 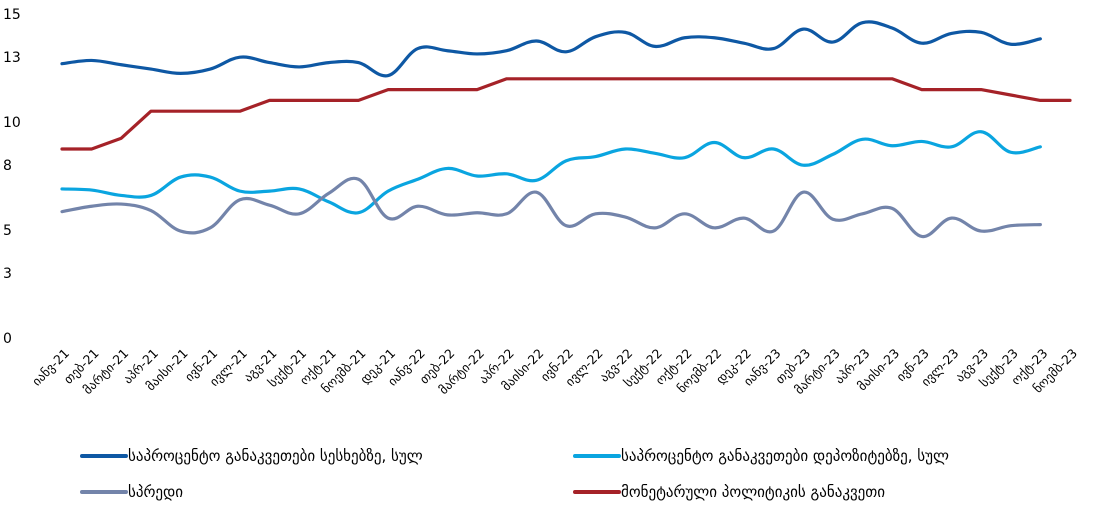 I want to click on legend-item-loans: საპროცენტო განაკვეთები სესხებზე, სულ, so click(x=251, y=456).